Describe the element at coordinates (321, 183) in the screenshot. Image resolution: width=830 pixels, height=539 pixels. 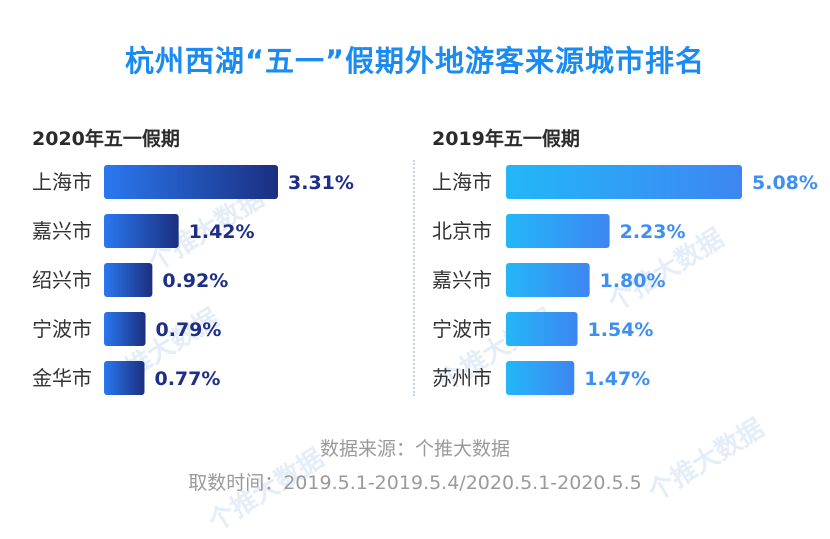
I see `value-label: 3.31%` at that location.